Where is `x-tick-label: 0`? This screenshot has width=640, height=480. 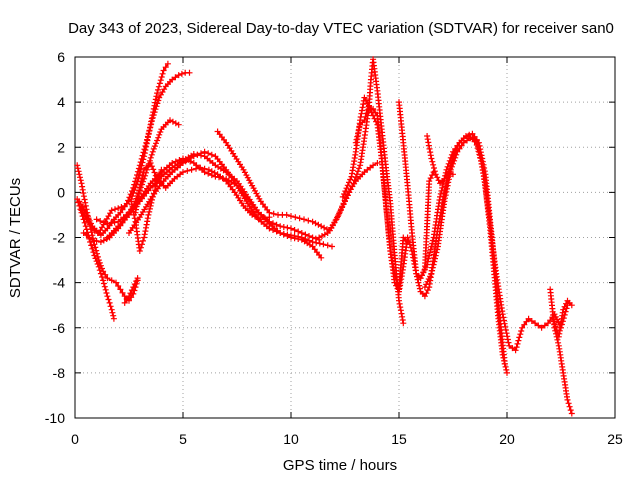 x-tick-label: 0 is located at coordinates (75, 439).